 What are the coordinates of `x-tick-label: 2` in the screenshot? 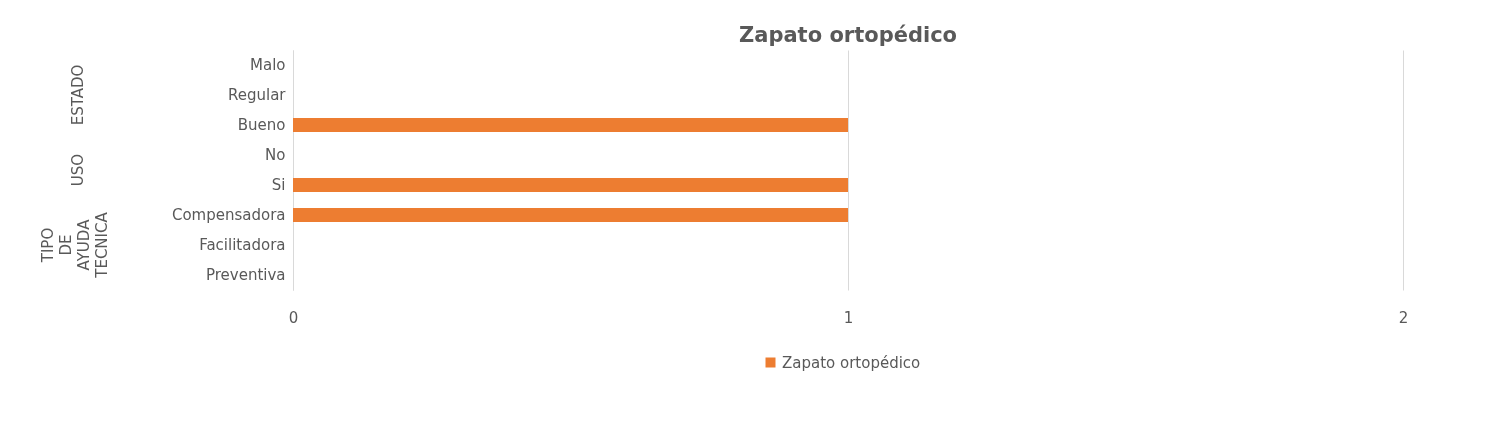 It's located at (1403, 317).